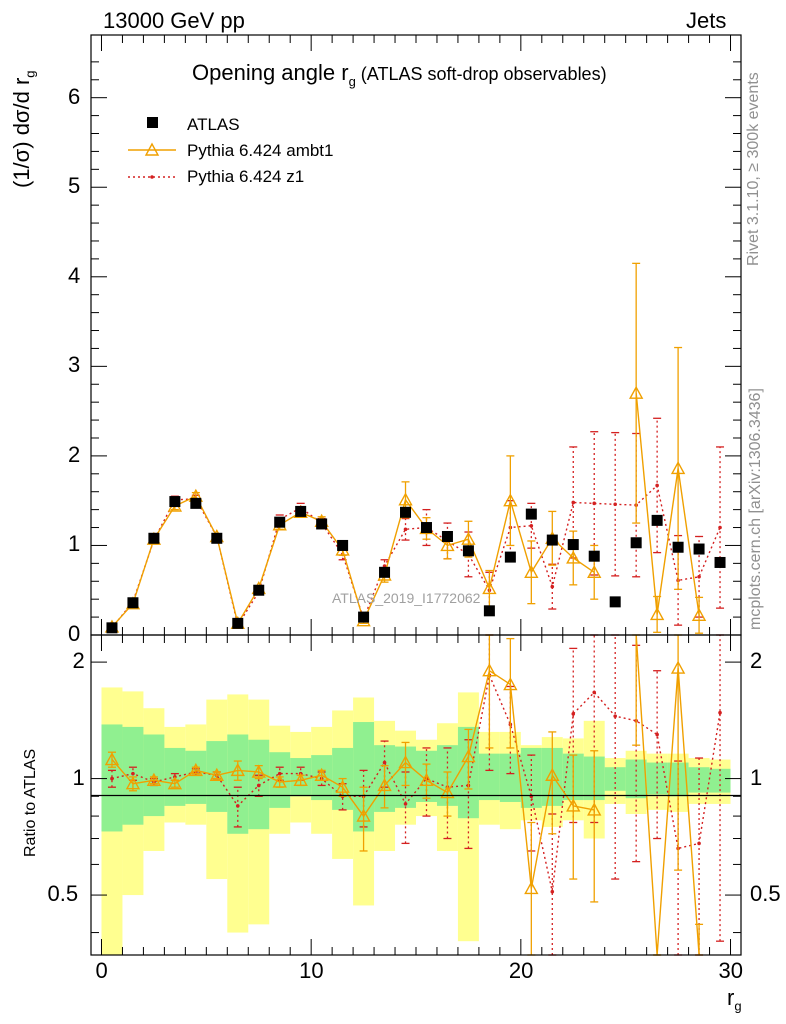 This screenshot has height=1024, width=786. I want to click on title-suffix: (ATLAS soft-drop observables), so click(481, 74).